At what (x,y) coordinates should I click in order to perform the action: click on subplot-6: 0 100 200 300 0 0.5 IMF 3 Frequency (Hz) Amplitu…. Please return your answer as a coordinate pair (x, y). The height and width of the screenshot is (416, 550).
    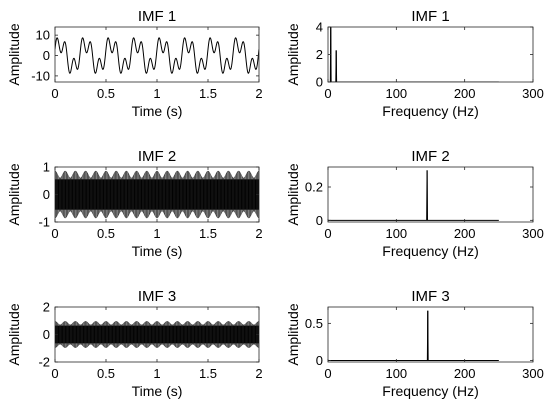
    Looking at the image, I should click on (414, 343).